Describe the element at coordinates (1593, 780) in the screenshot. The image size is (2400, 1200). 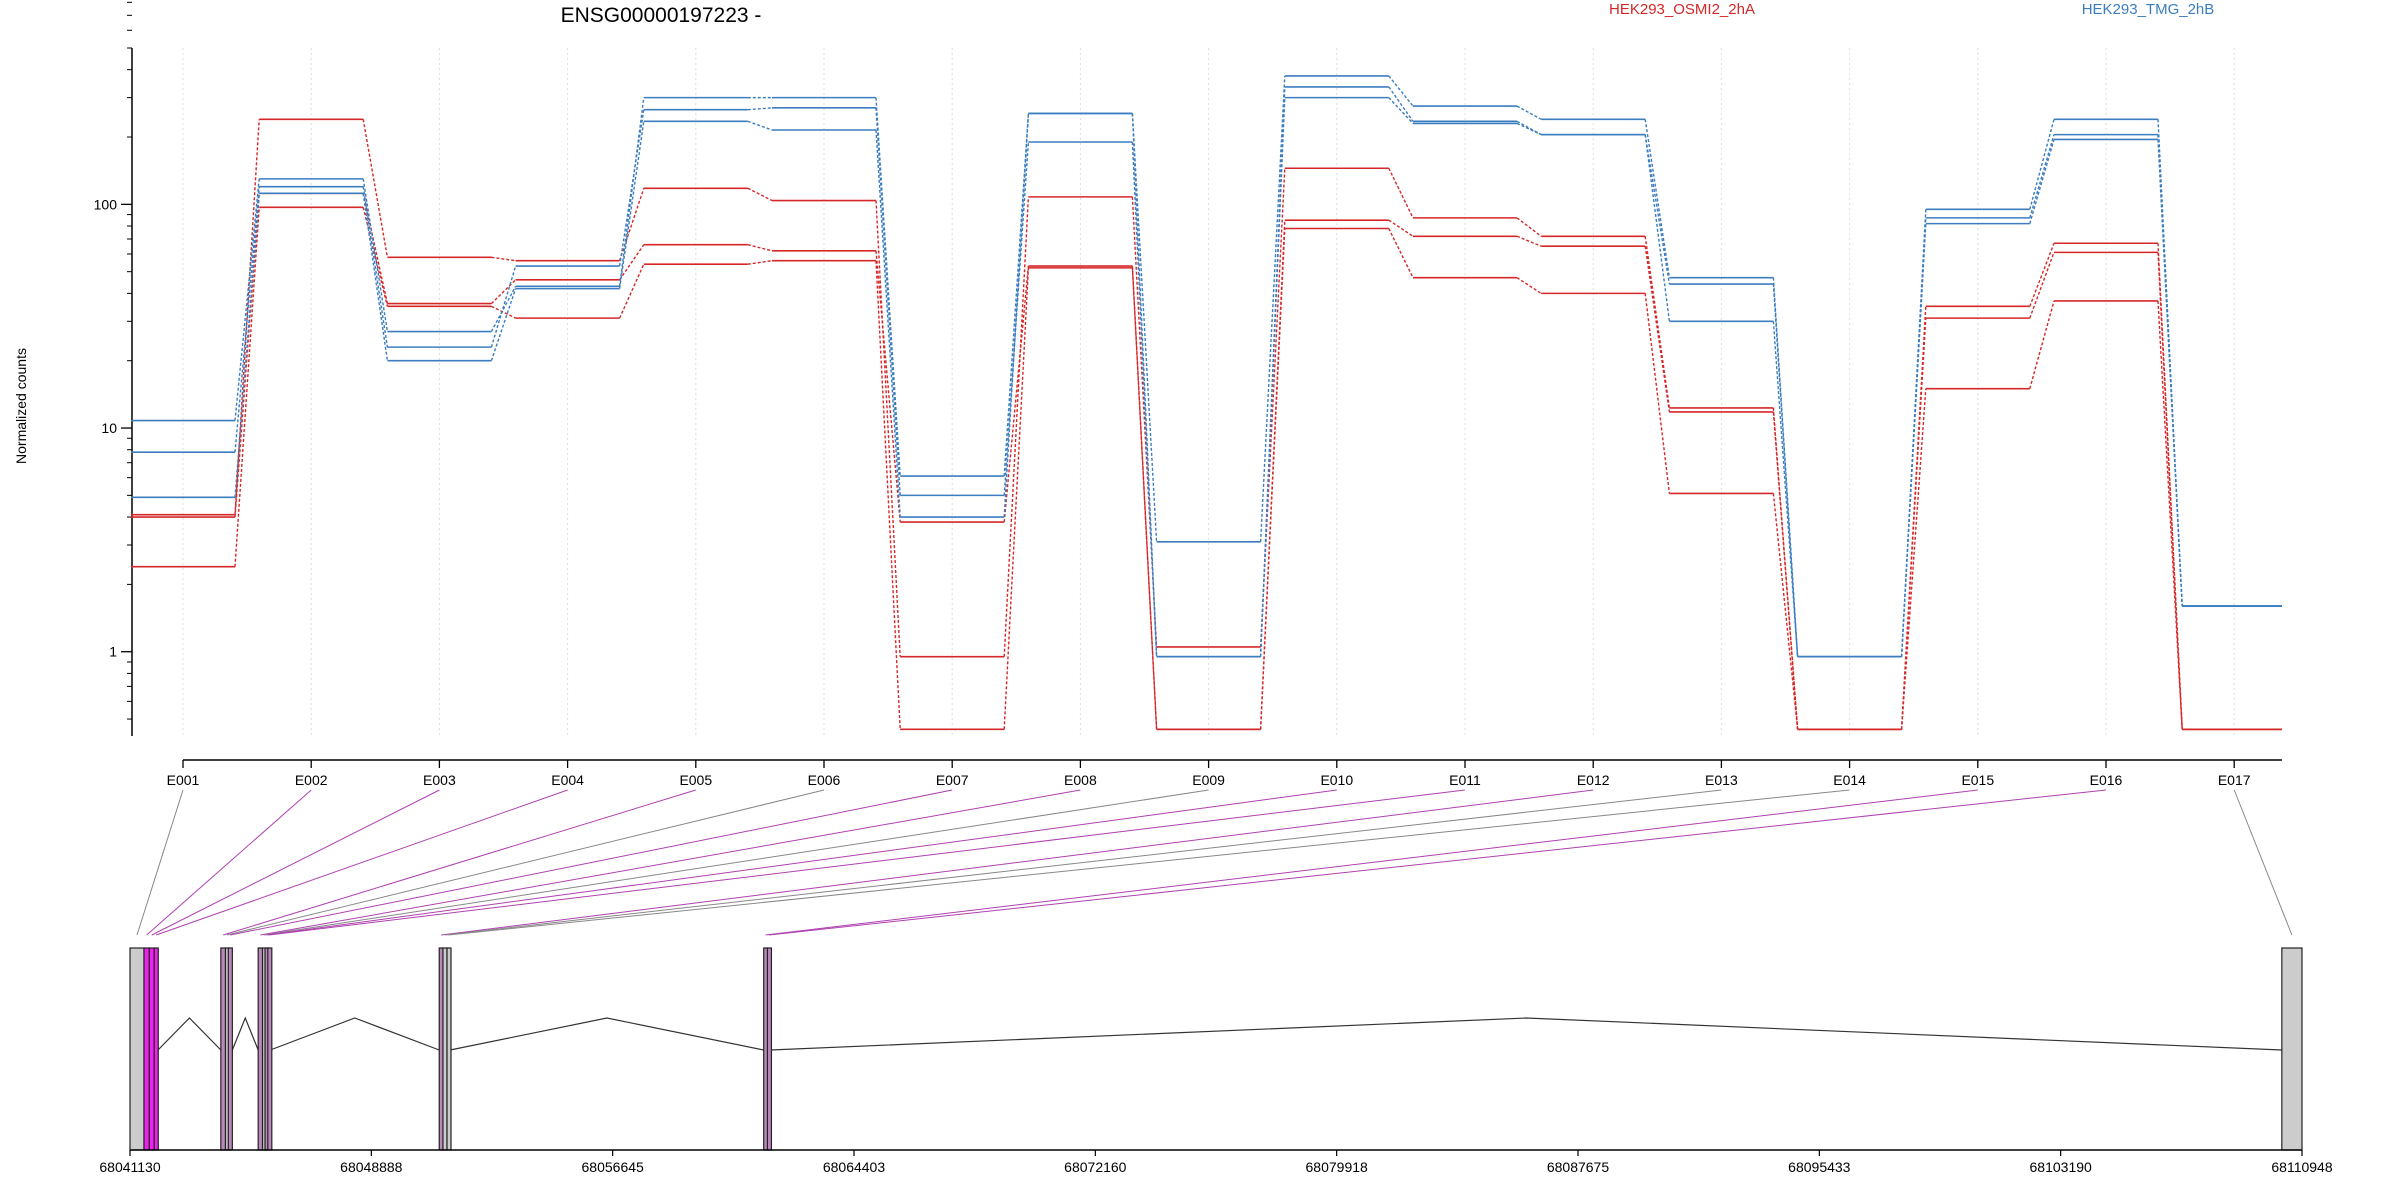
I see `x-tick-label-E012: E012` at that location.